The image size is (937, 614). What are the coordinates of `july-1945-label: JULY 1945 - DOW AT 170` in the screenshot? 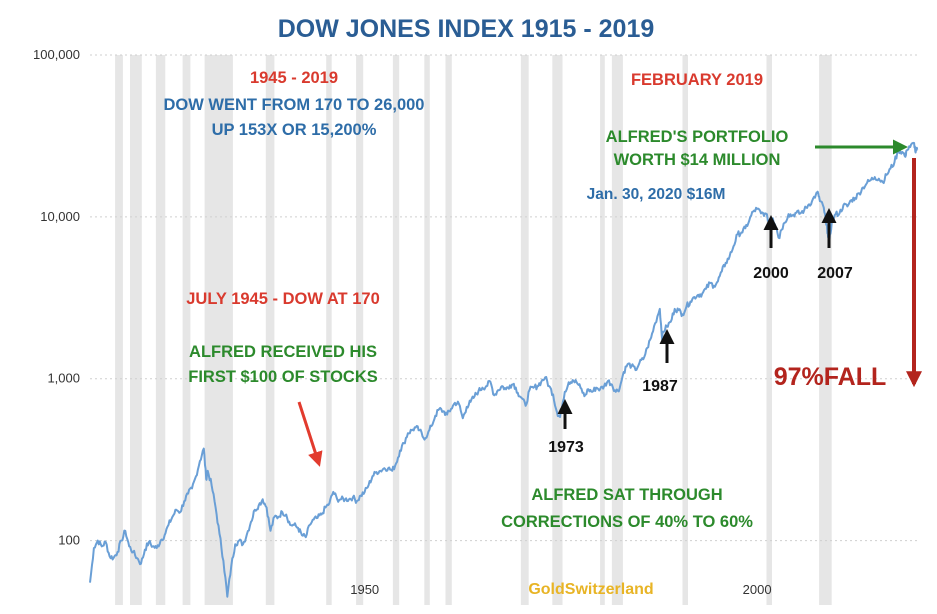 It's located at (283, 299).